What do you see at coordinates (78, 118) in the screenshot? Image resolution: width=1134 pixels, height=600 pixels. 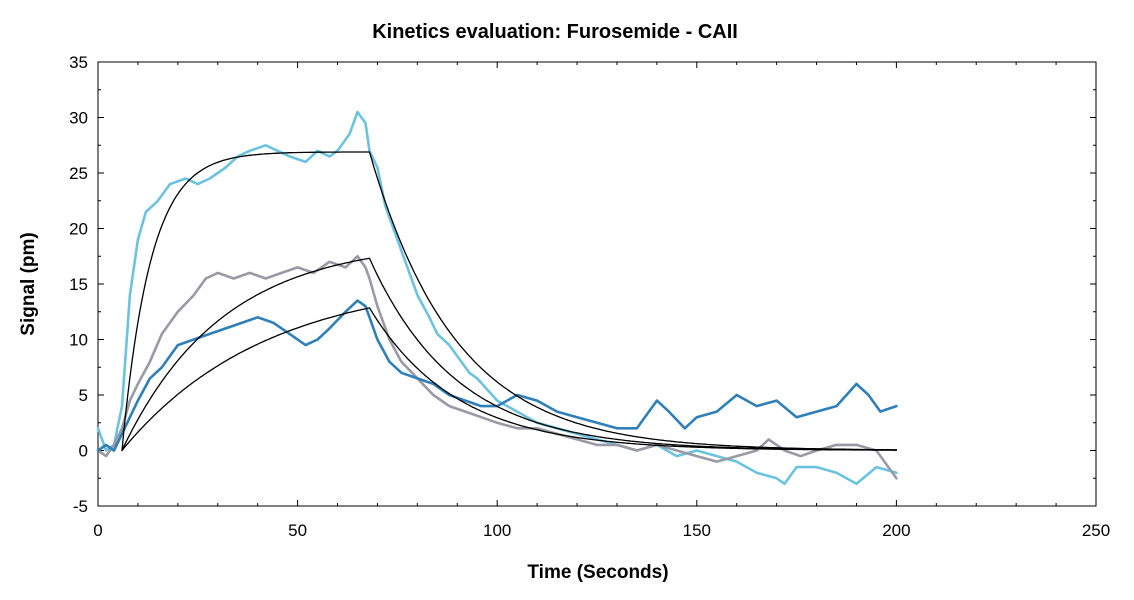 I see `y-tick-label: 30` at bounding box center [78, 118].